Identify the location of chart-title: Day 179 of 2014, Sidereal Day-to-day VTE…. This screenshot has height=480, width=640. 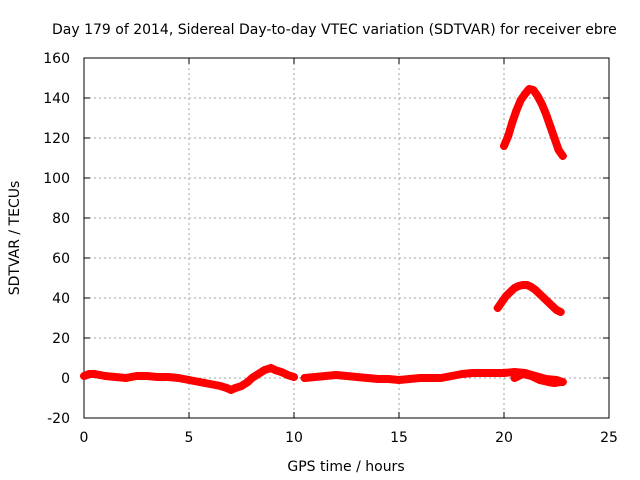
(334, 30).